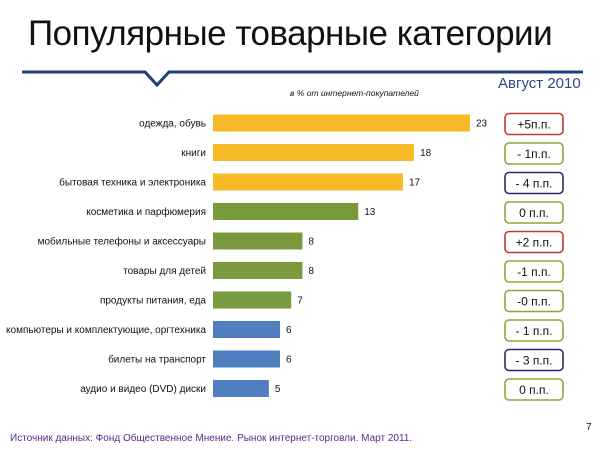  Describe the element at coordinates (146, 212) in the screenshot. I see `category-label: косметика и парфюмерия` at that location.